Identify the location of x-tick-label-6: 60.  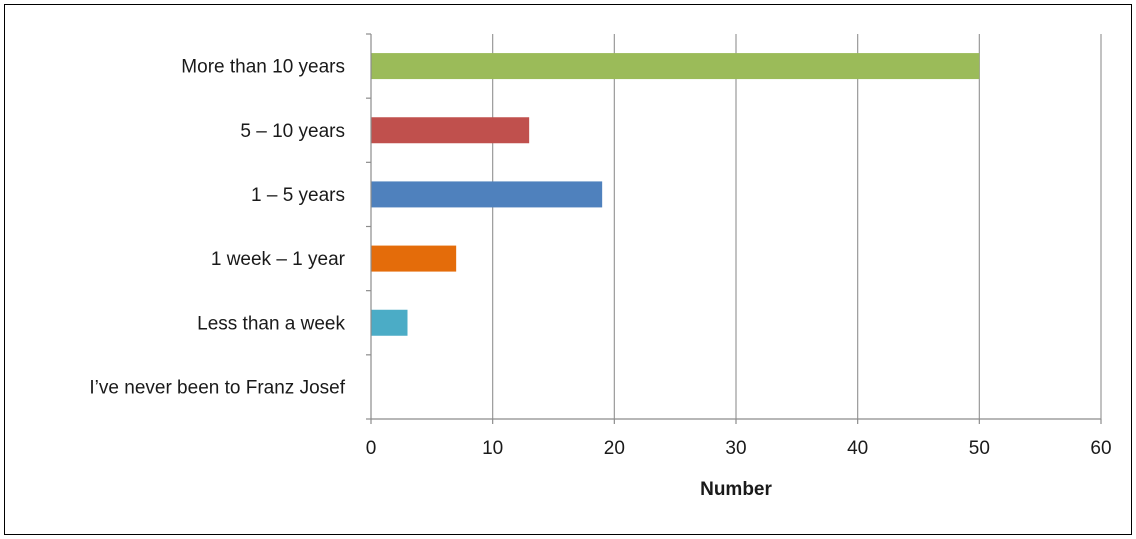
(1100, 448).